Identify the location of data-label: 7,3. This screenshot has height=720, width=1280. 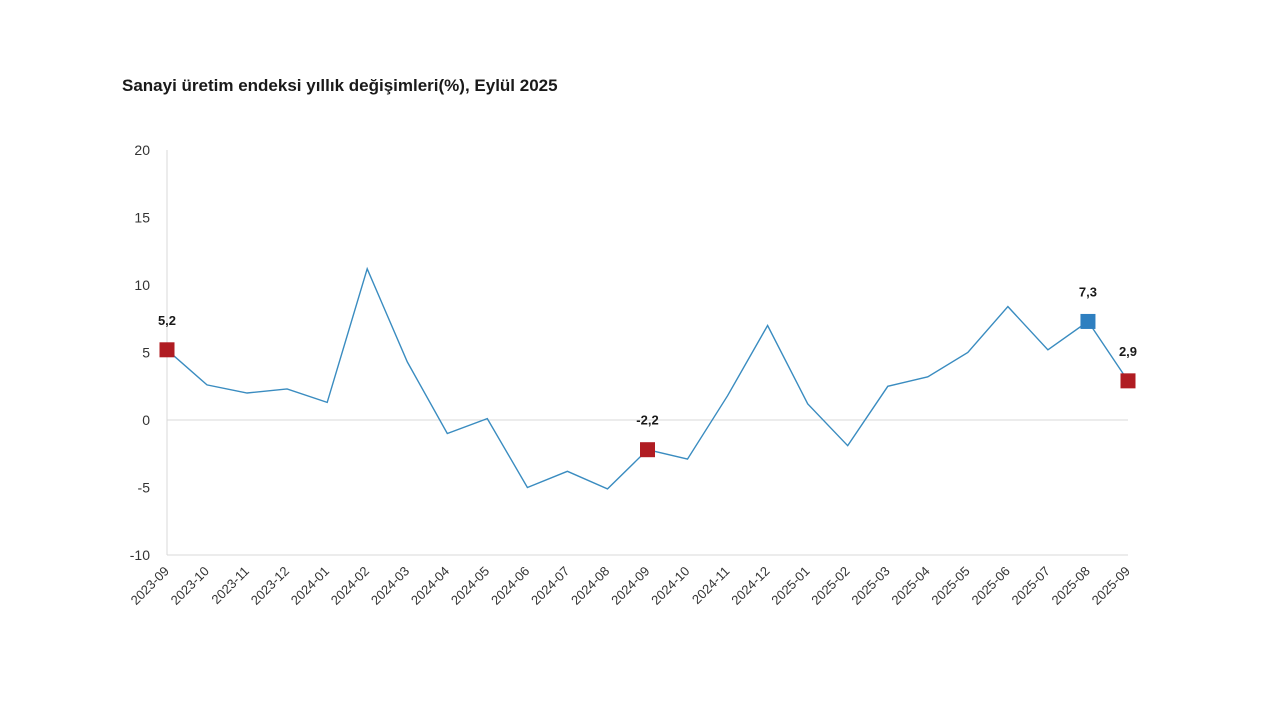
(1088, 291).